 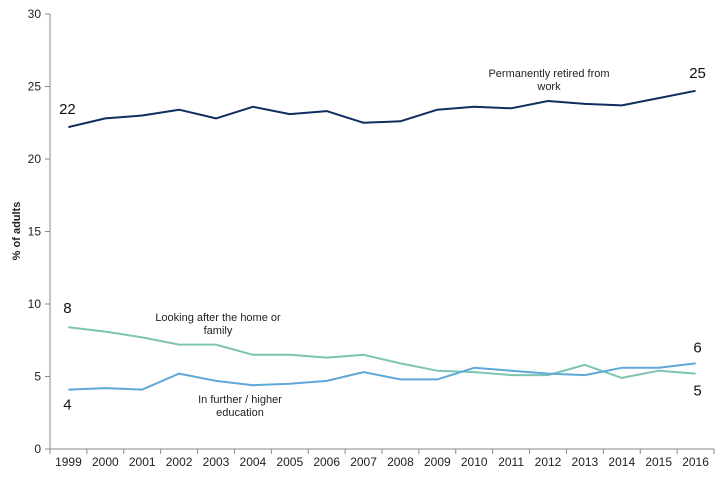 What do you see at coordinates (35, 304) in the screenshot?
I see `y-tick-label: 10` at bounding box center [35, 304].